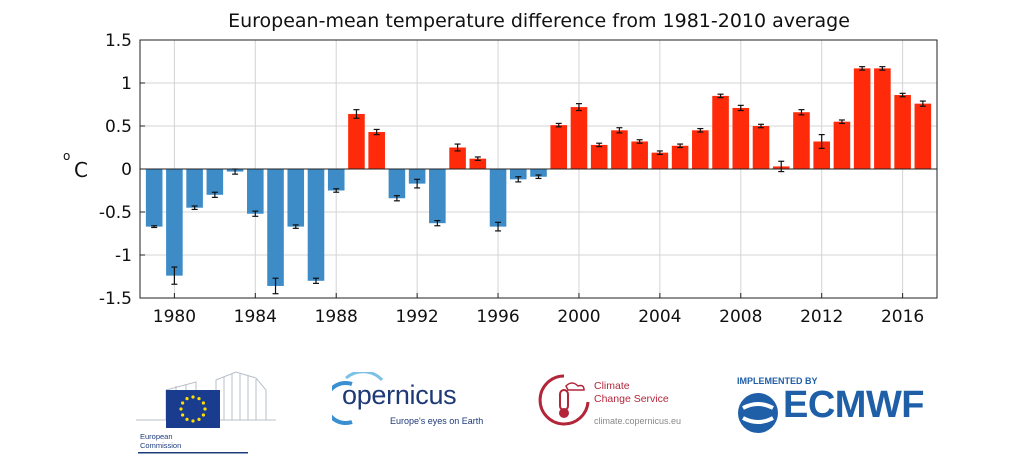 This screenshot has height=464, width=1024. What do you see at coordinates (578, 317) in the screenshot?
I see `x-tick-label: 2000` at bounding box center [578, 317].